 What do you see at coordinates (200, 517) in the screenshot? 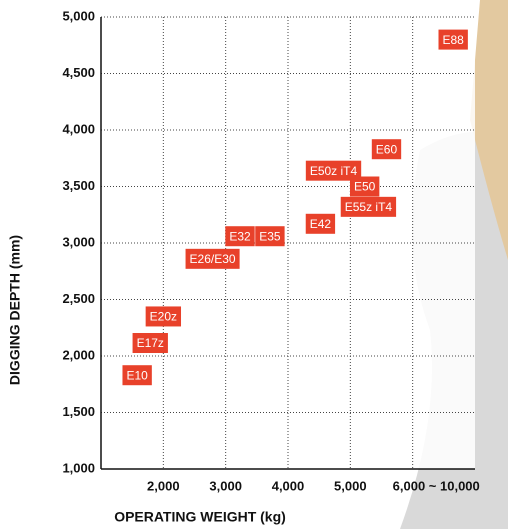
I see `x-axis-title: OPERATING WEIGHT (kg)` at bounding box center [200, 517].